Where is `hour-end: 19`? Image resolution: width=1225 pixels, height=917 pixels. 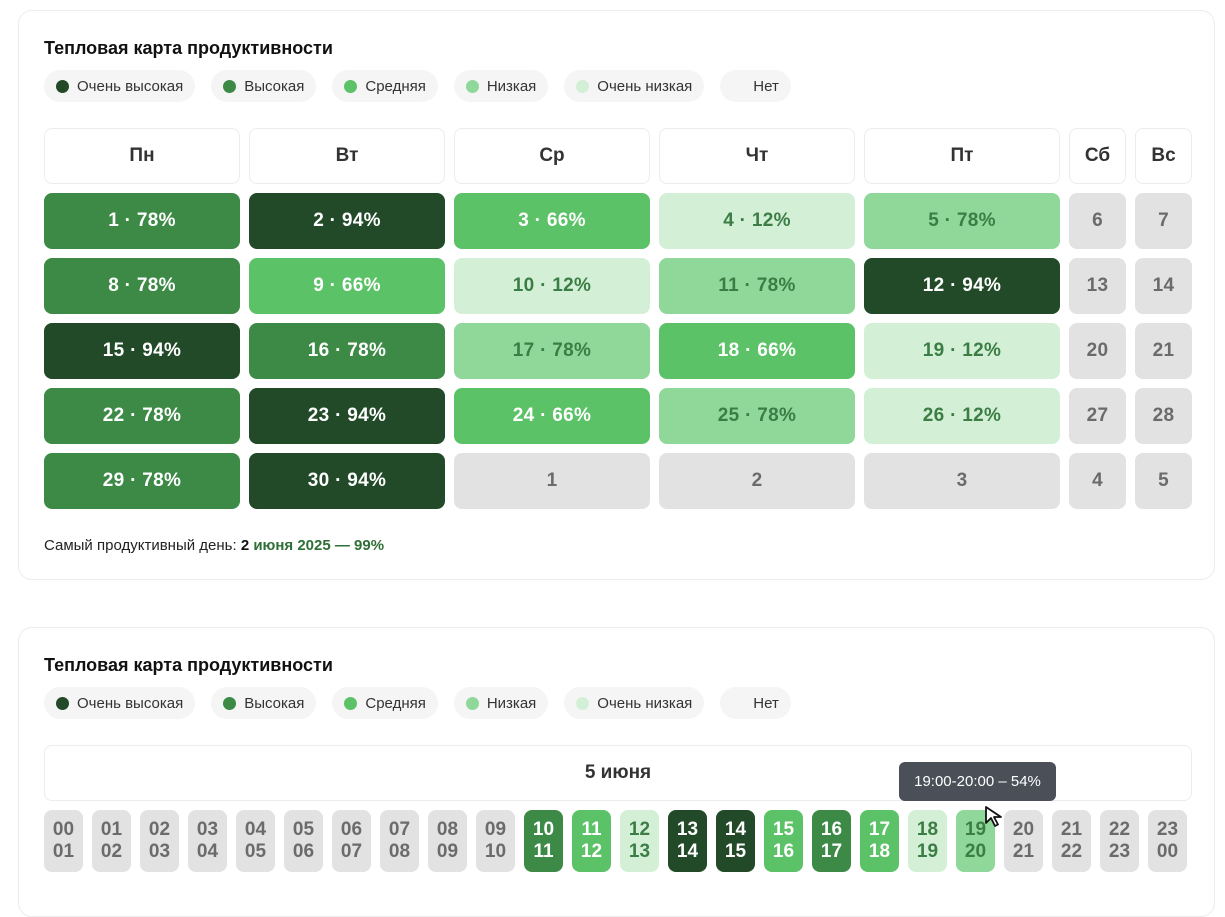
hour-end: 19 is located at coordinates (927, 851).